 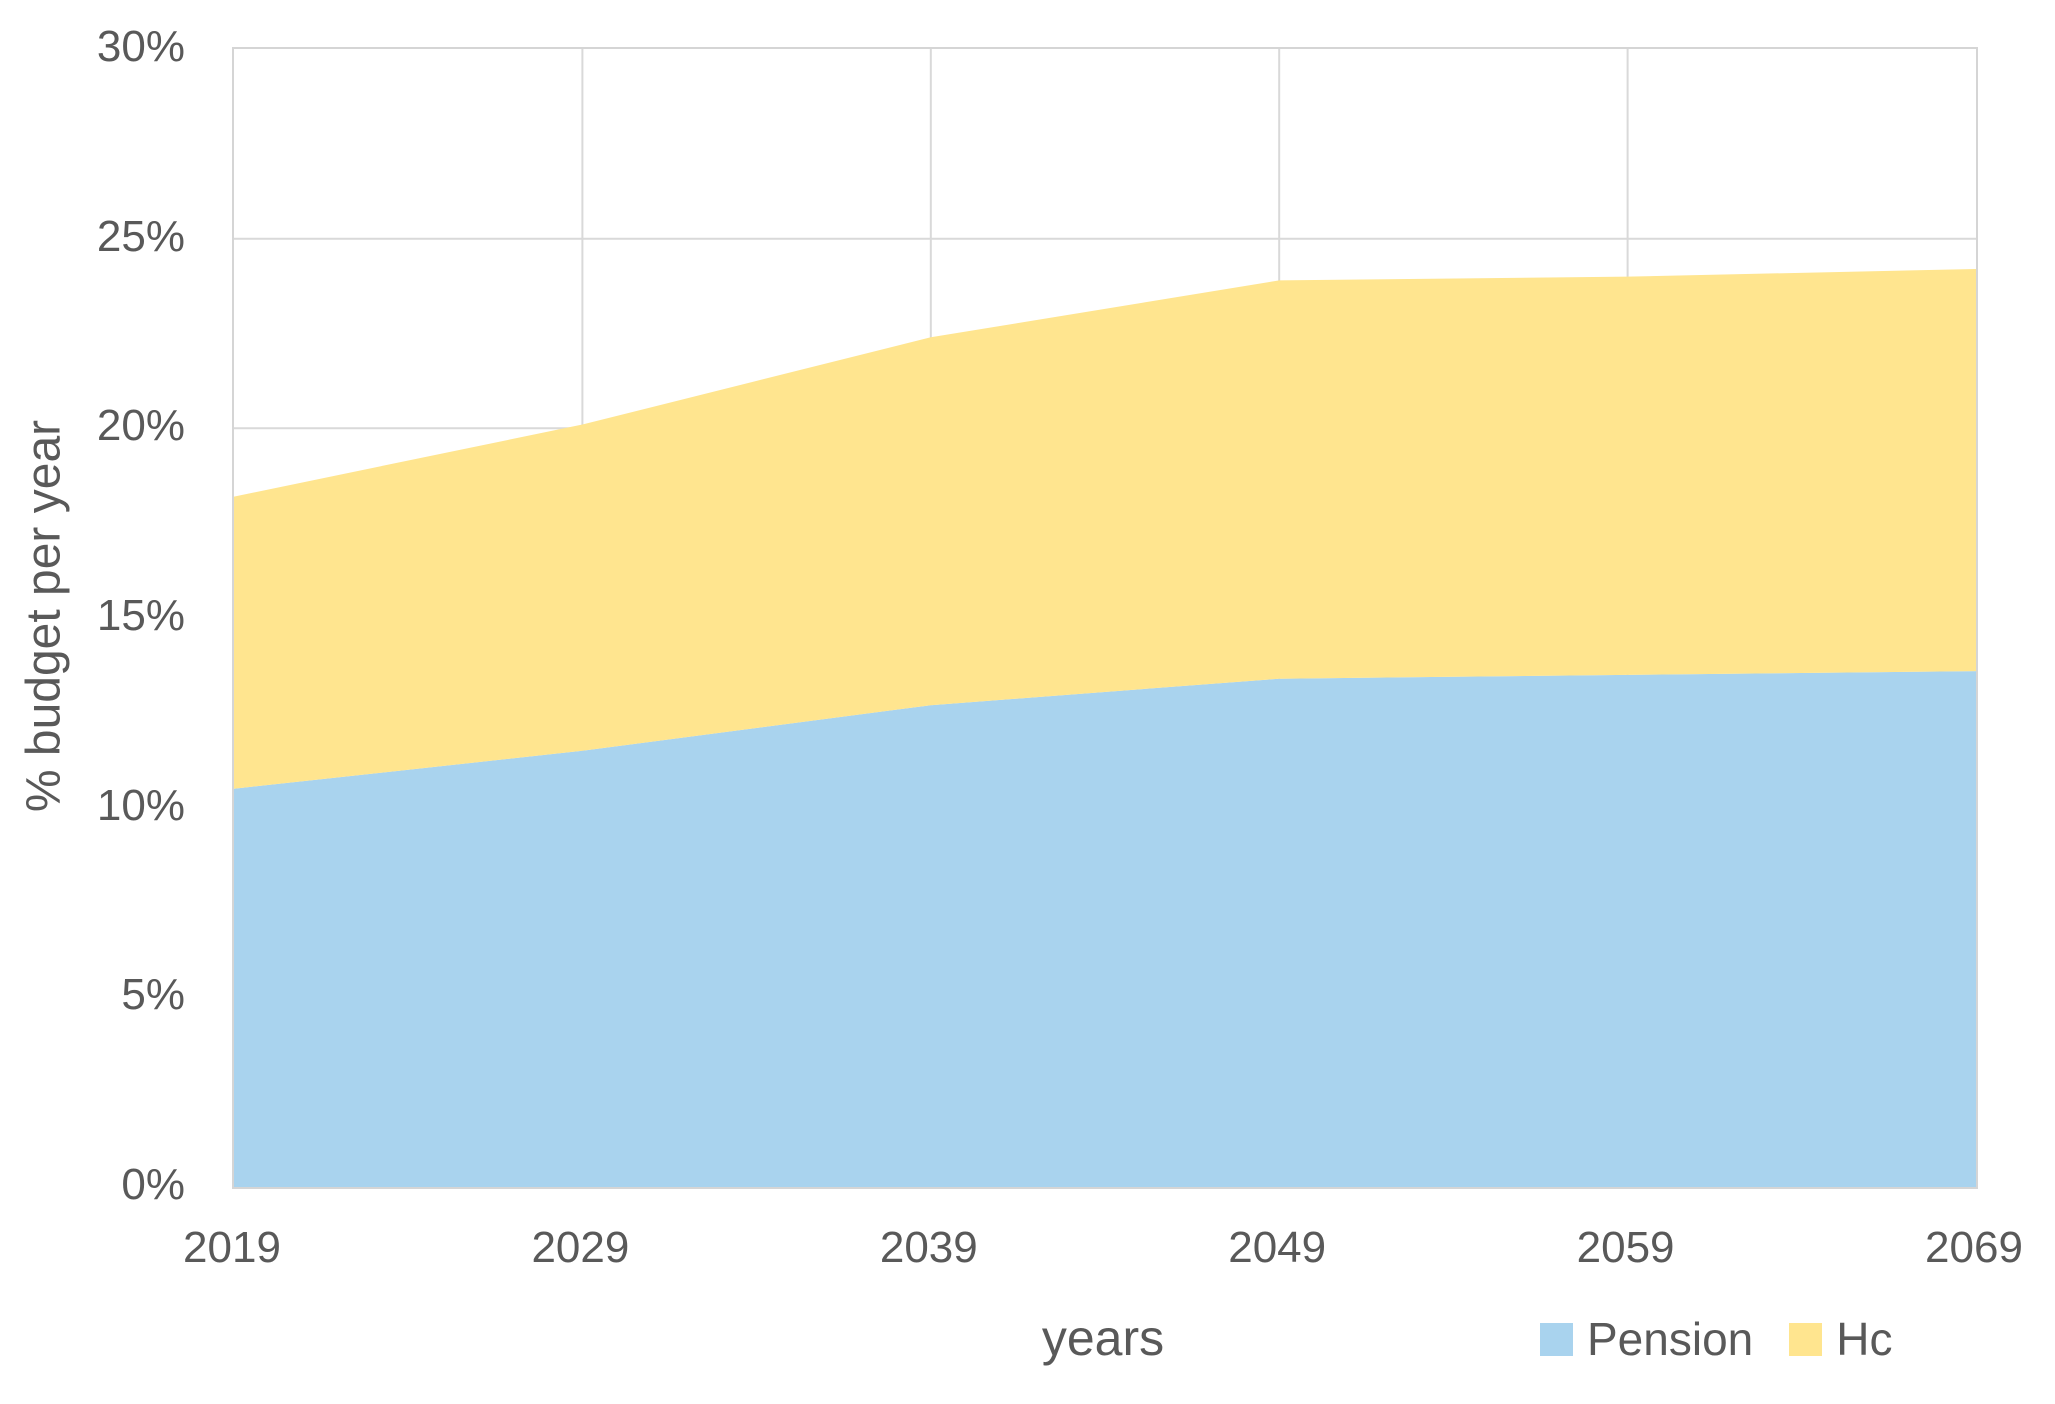 I want to click on legend-label: Pension, so click(x=1670, y=1339).